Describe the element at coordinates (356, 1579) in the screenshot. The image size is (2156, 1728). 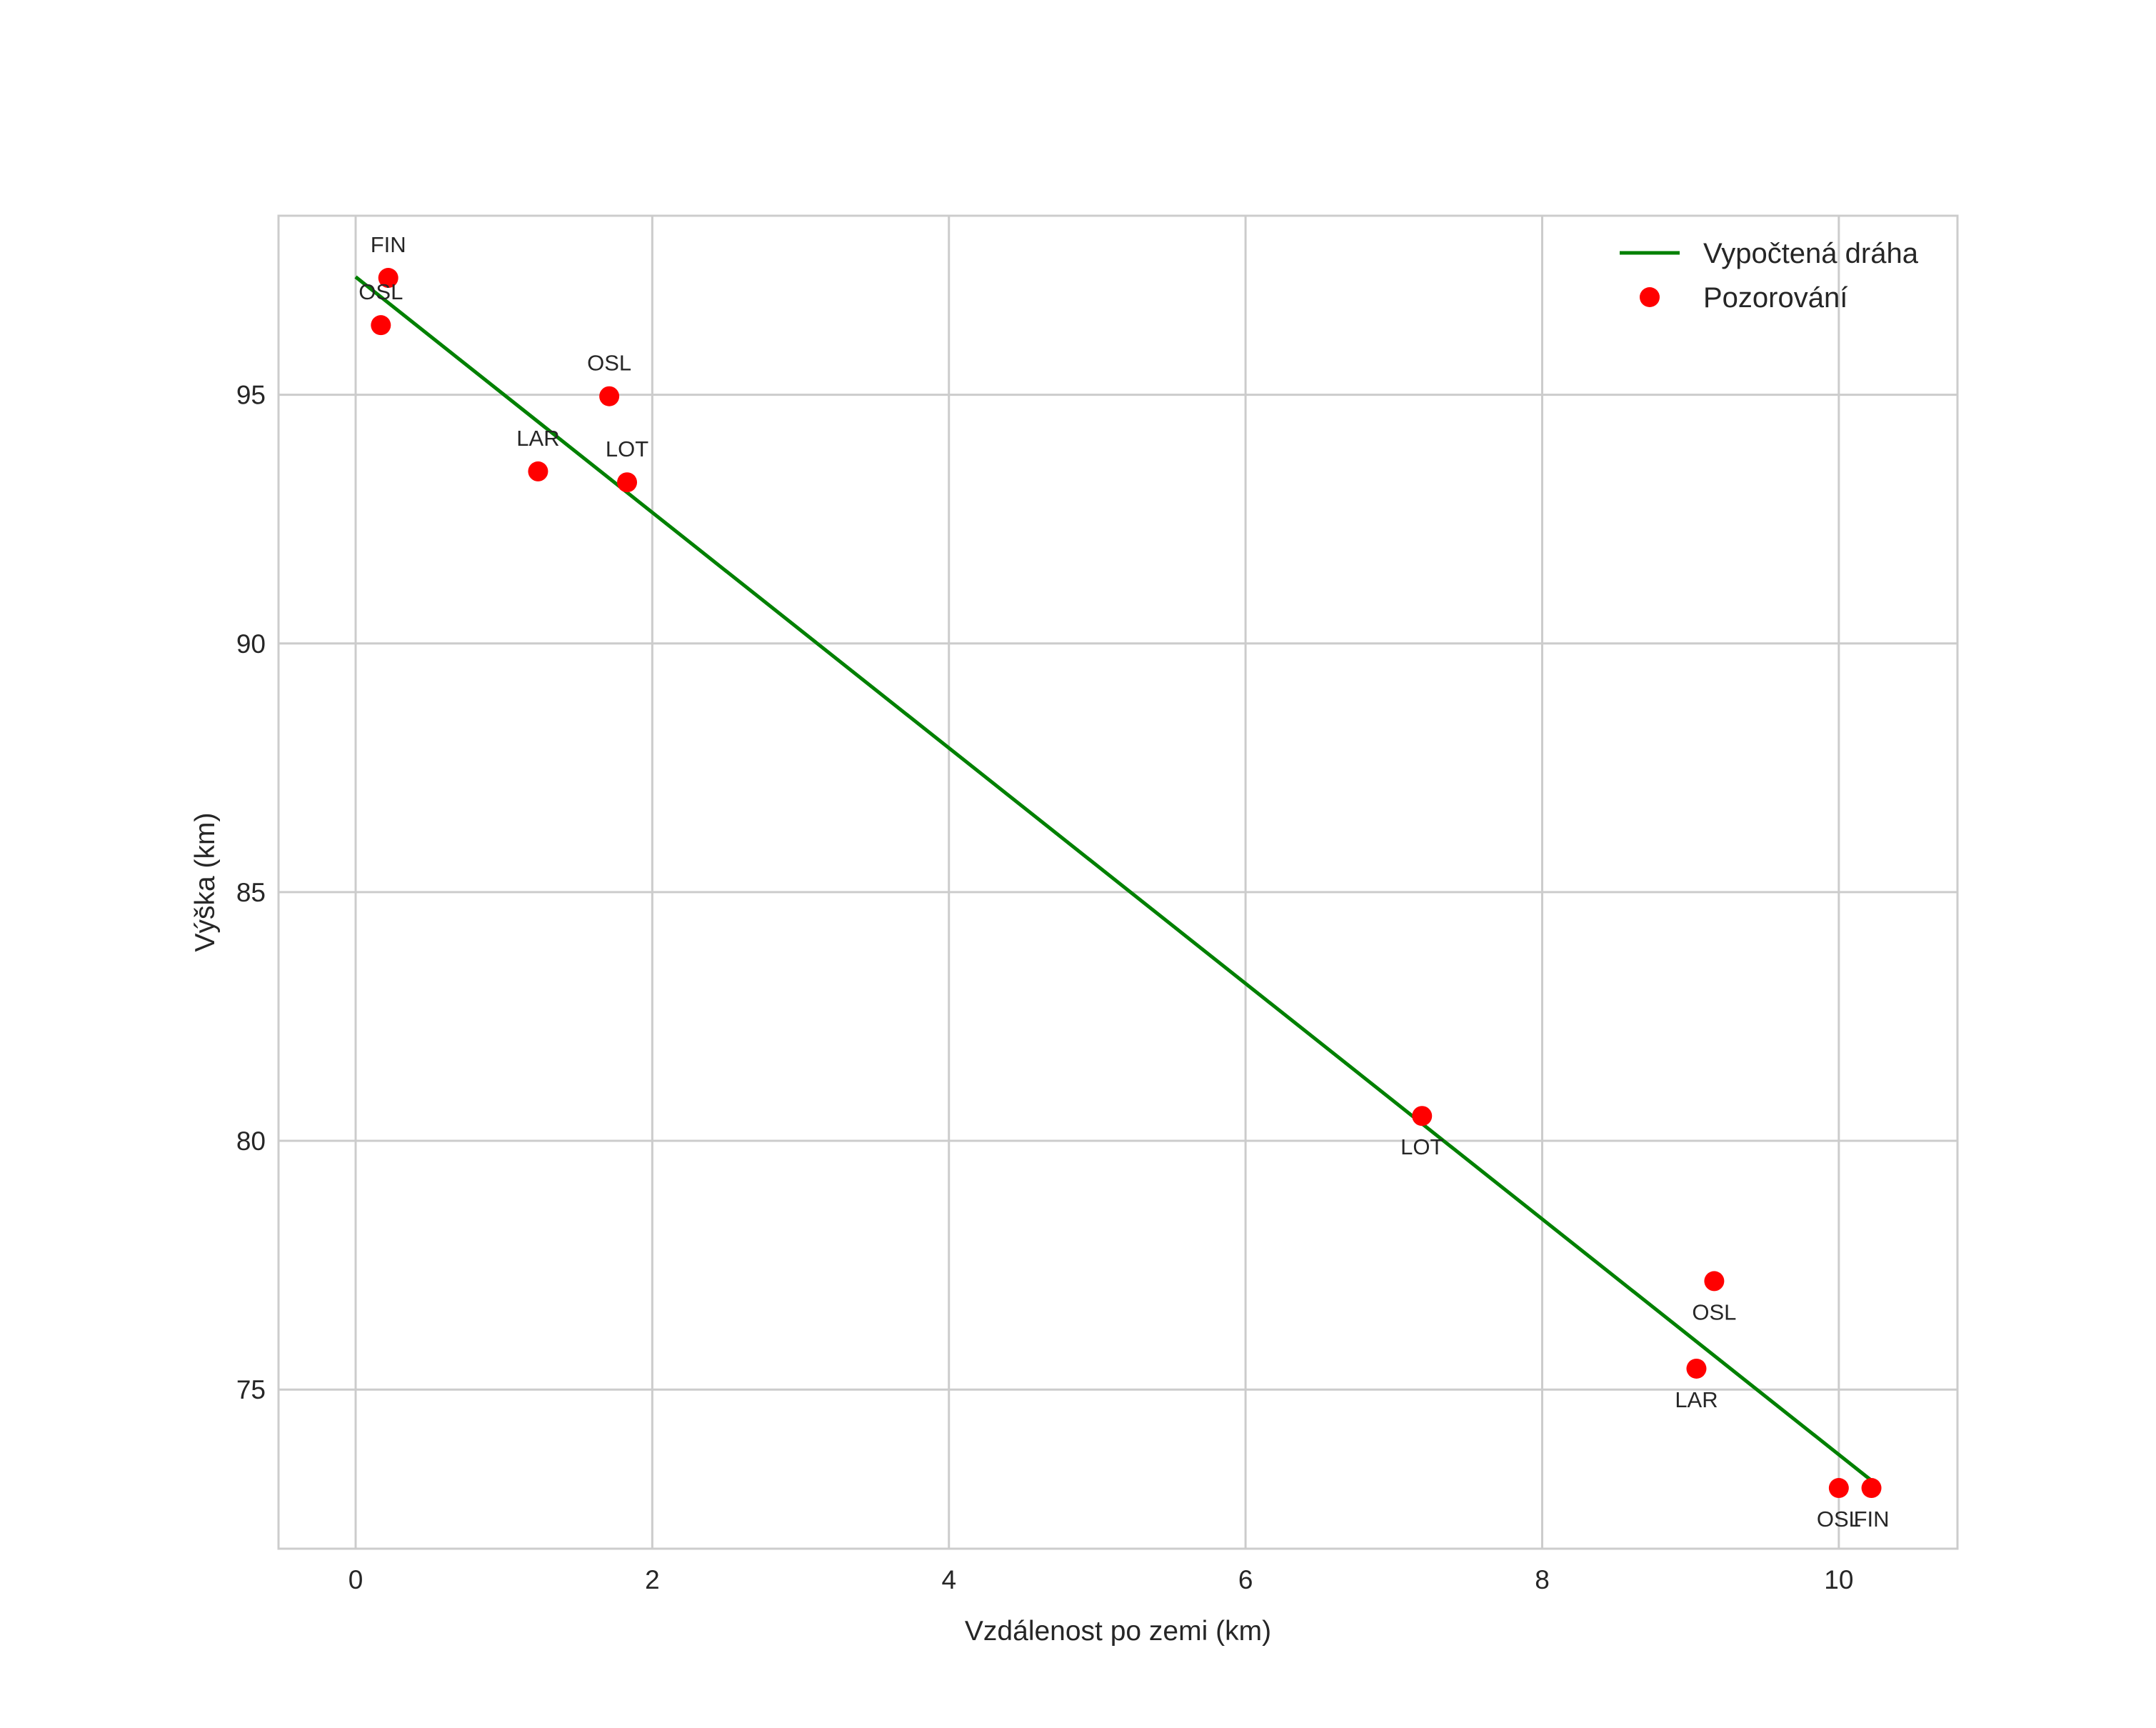
I see `x-tick-label: 0` at that location.